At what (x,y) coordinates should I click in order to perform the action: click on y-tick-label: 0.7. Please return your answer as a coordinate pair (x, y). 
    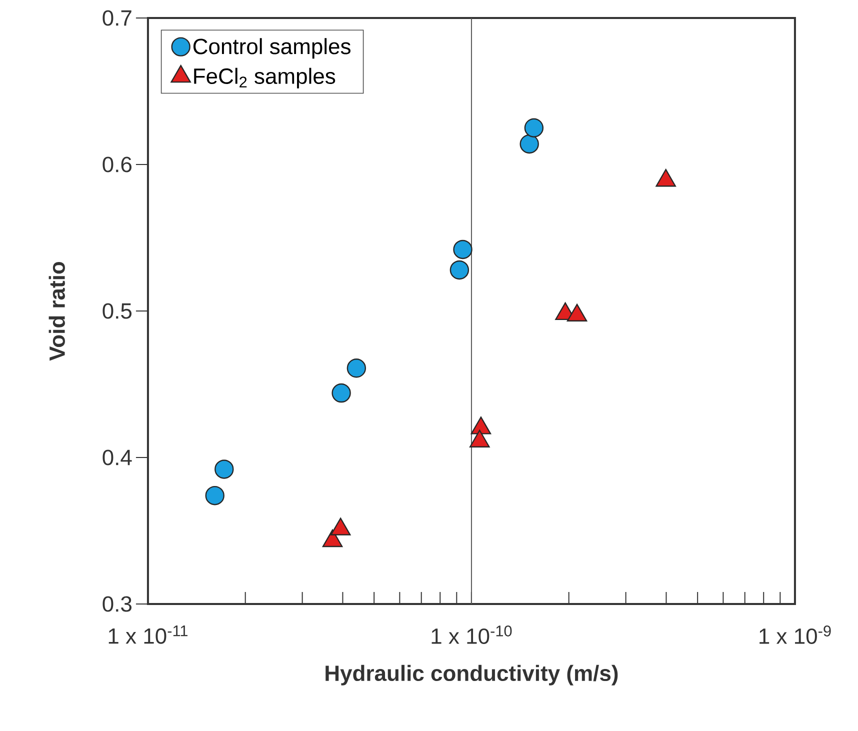
    Looking at the image, I should click on (117, 18).